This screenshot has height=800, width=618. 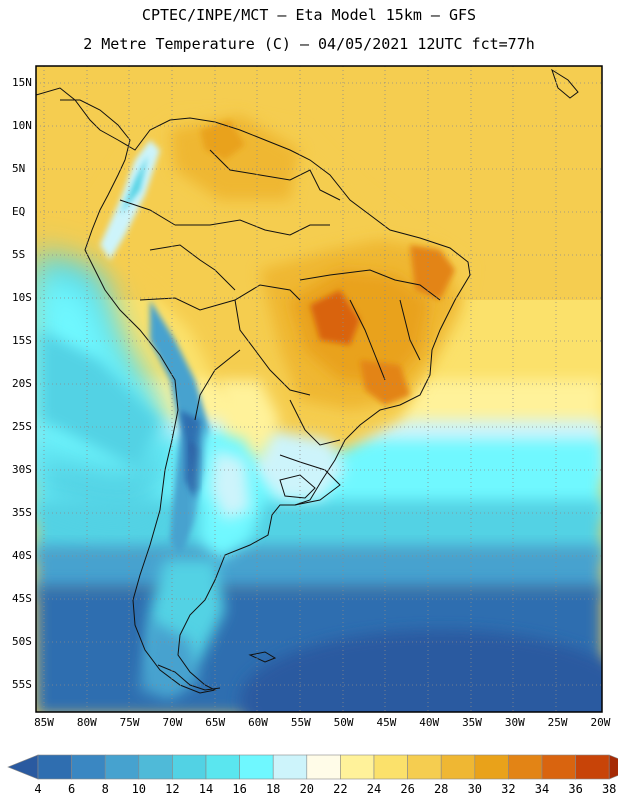 What do you see at coordinates (215, 722) in the screenshot?
I see `lon-label: 65W` at bounding box center [215, 722].